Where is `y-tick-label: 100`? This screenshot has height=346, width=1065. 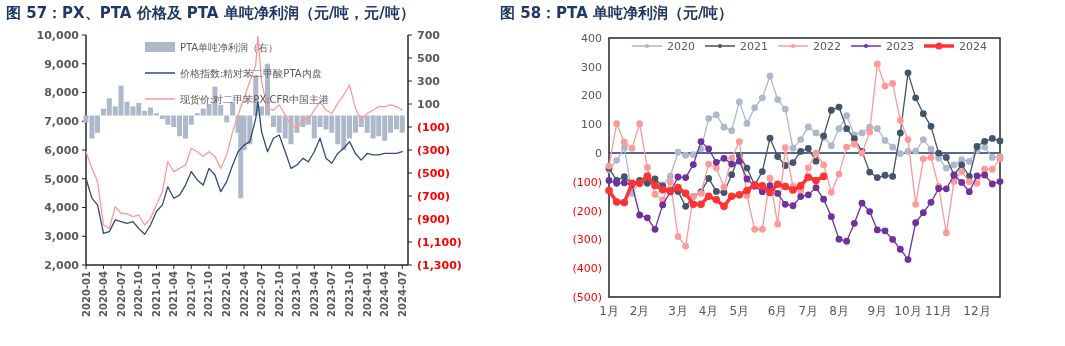
y-tick-label: 100 is located at coordinates (591, 125).